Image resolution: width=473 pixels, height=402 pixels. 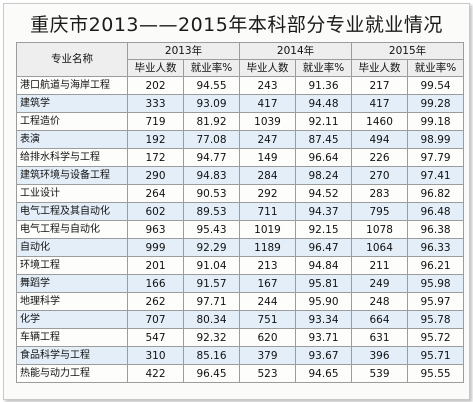 What do you see at coordinates (436, 301) in the screenshot?
I see `rate-cell: 95.97` at bounding box center [436, 301].